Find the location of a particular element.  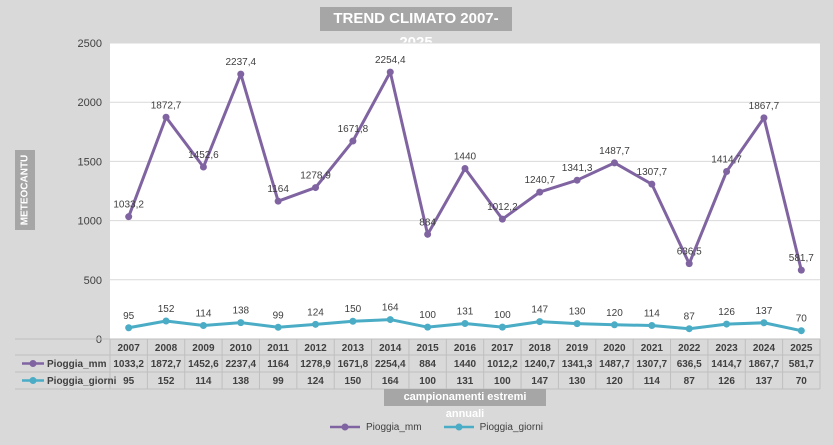

table-cell: 1872,7 is located at coordinates (166, 364).